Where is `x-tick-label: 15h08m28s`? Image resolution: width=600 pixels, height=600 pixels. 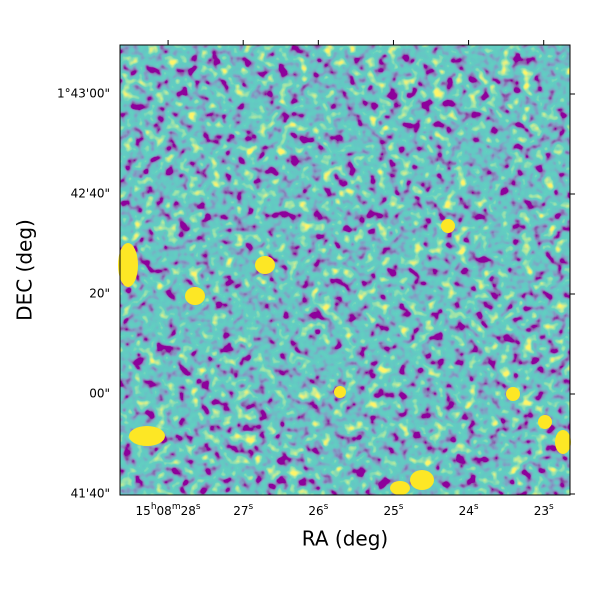 x-tick-label: 15h08m28s is located at coordinates (168, 510).